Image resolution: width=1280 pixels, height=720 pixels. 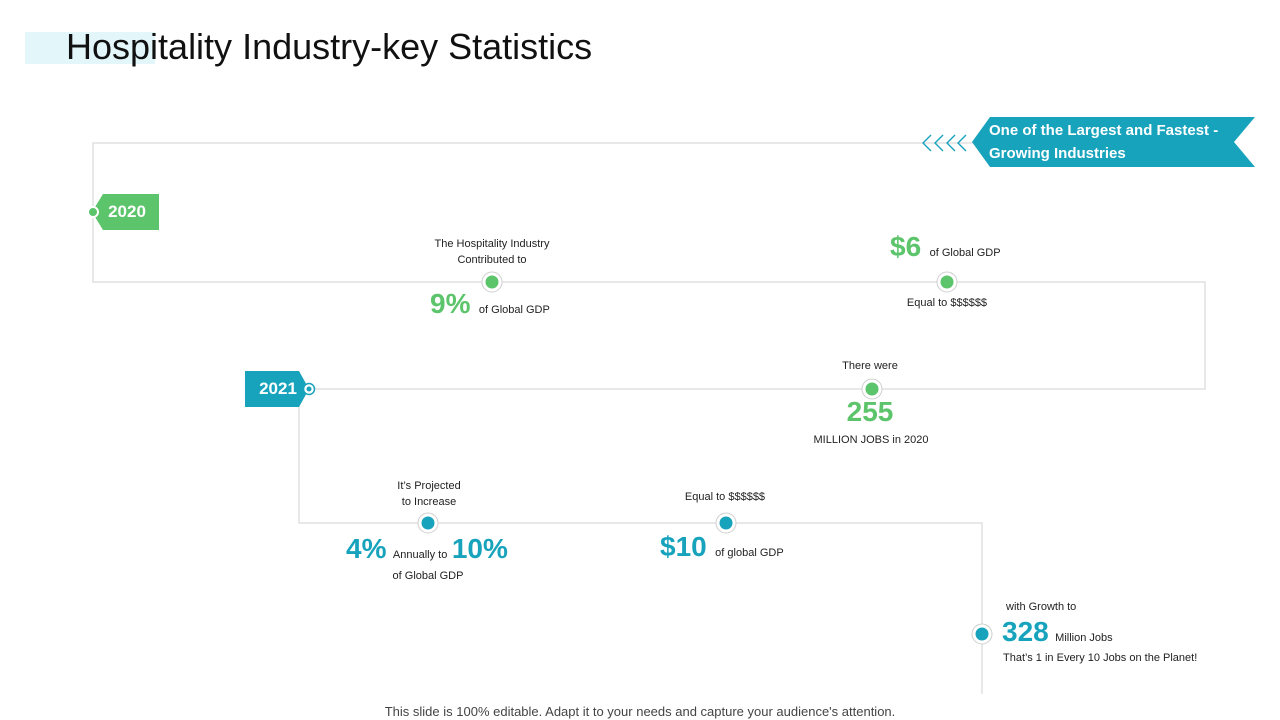 What do you see at coordinates (871, 440) in the screenshot?
I see `jobs2020-unit: MILLION JOBS in 2020` at bounding box center [871, 440].